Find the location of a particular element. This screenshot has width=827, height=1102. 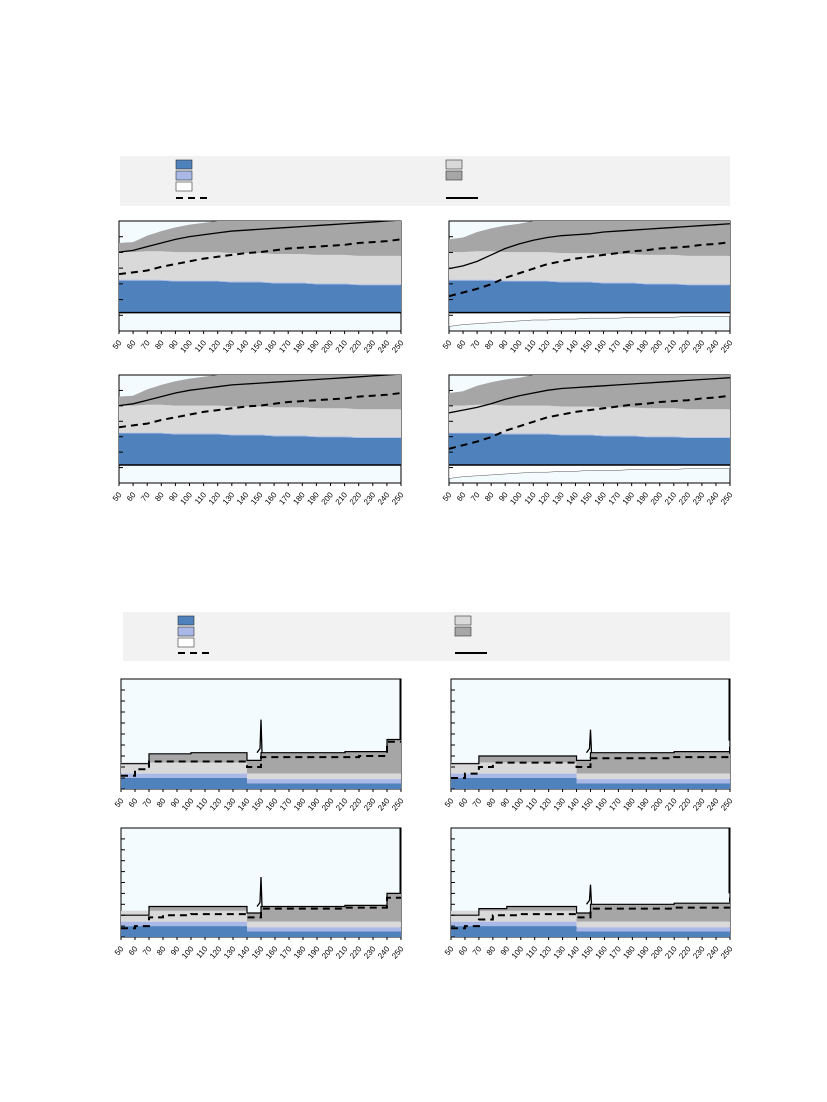

plot-content is located at coordinates (589, 427).